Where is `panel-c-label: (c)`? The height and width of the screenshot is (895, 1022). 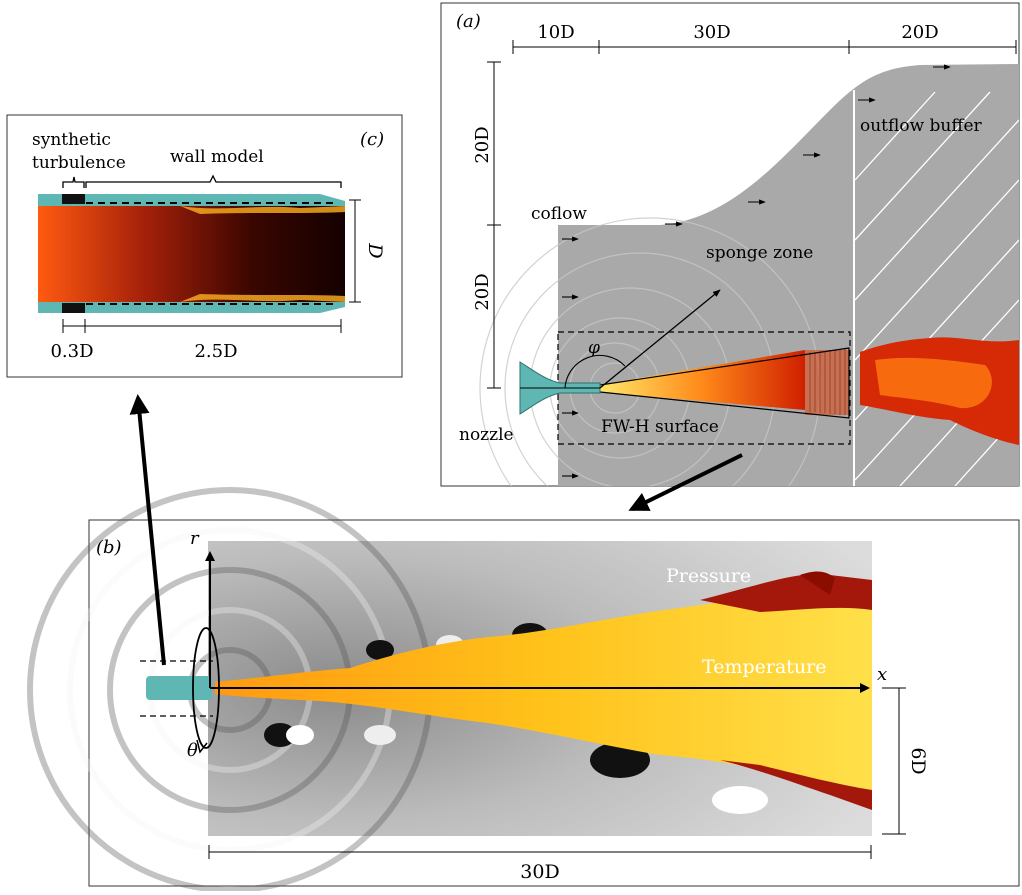 panel-c-label: (c) is located at coordinates (372, 139).